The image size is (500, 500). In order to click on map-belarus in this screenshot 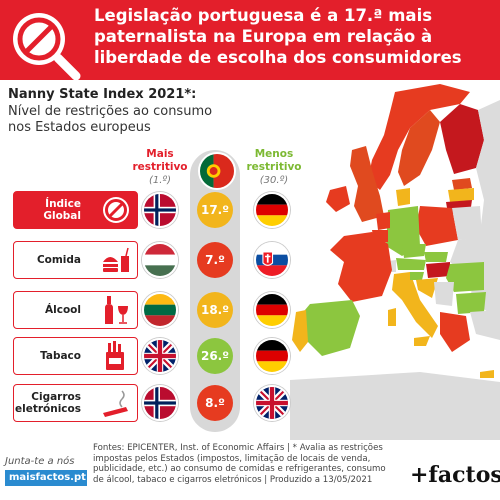, I will do `click(467, 223)`.